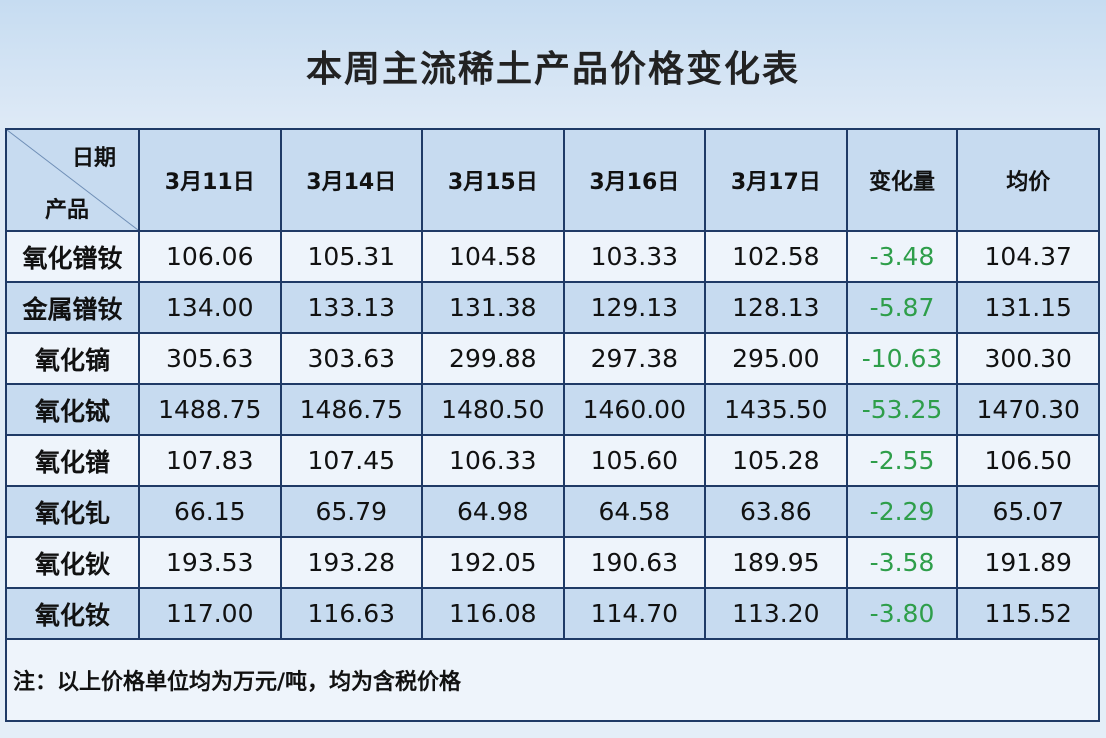  I want to click on price-cell: -53.25, so click(902, 409).